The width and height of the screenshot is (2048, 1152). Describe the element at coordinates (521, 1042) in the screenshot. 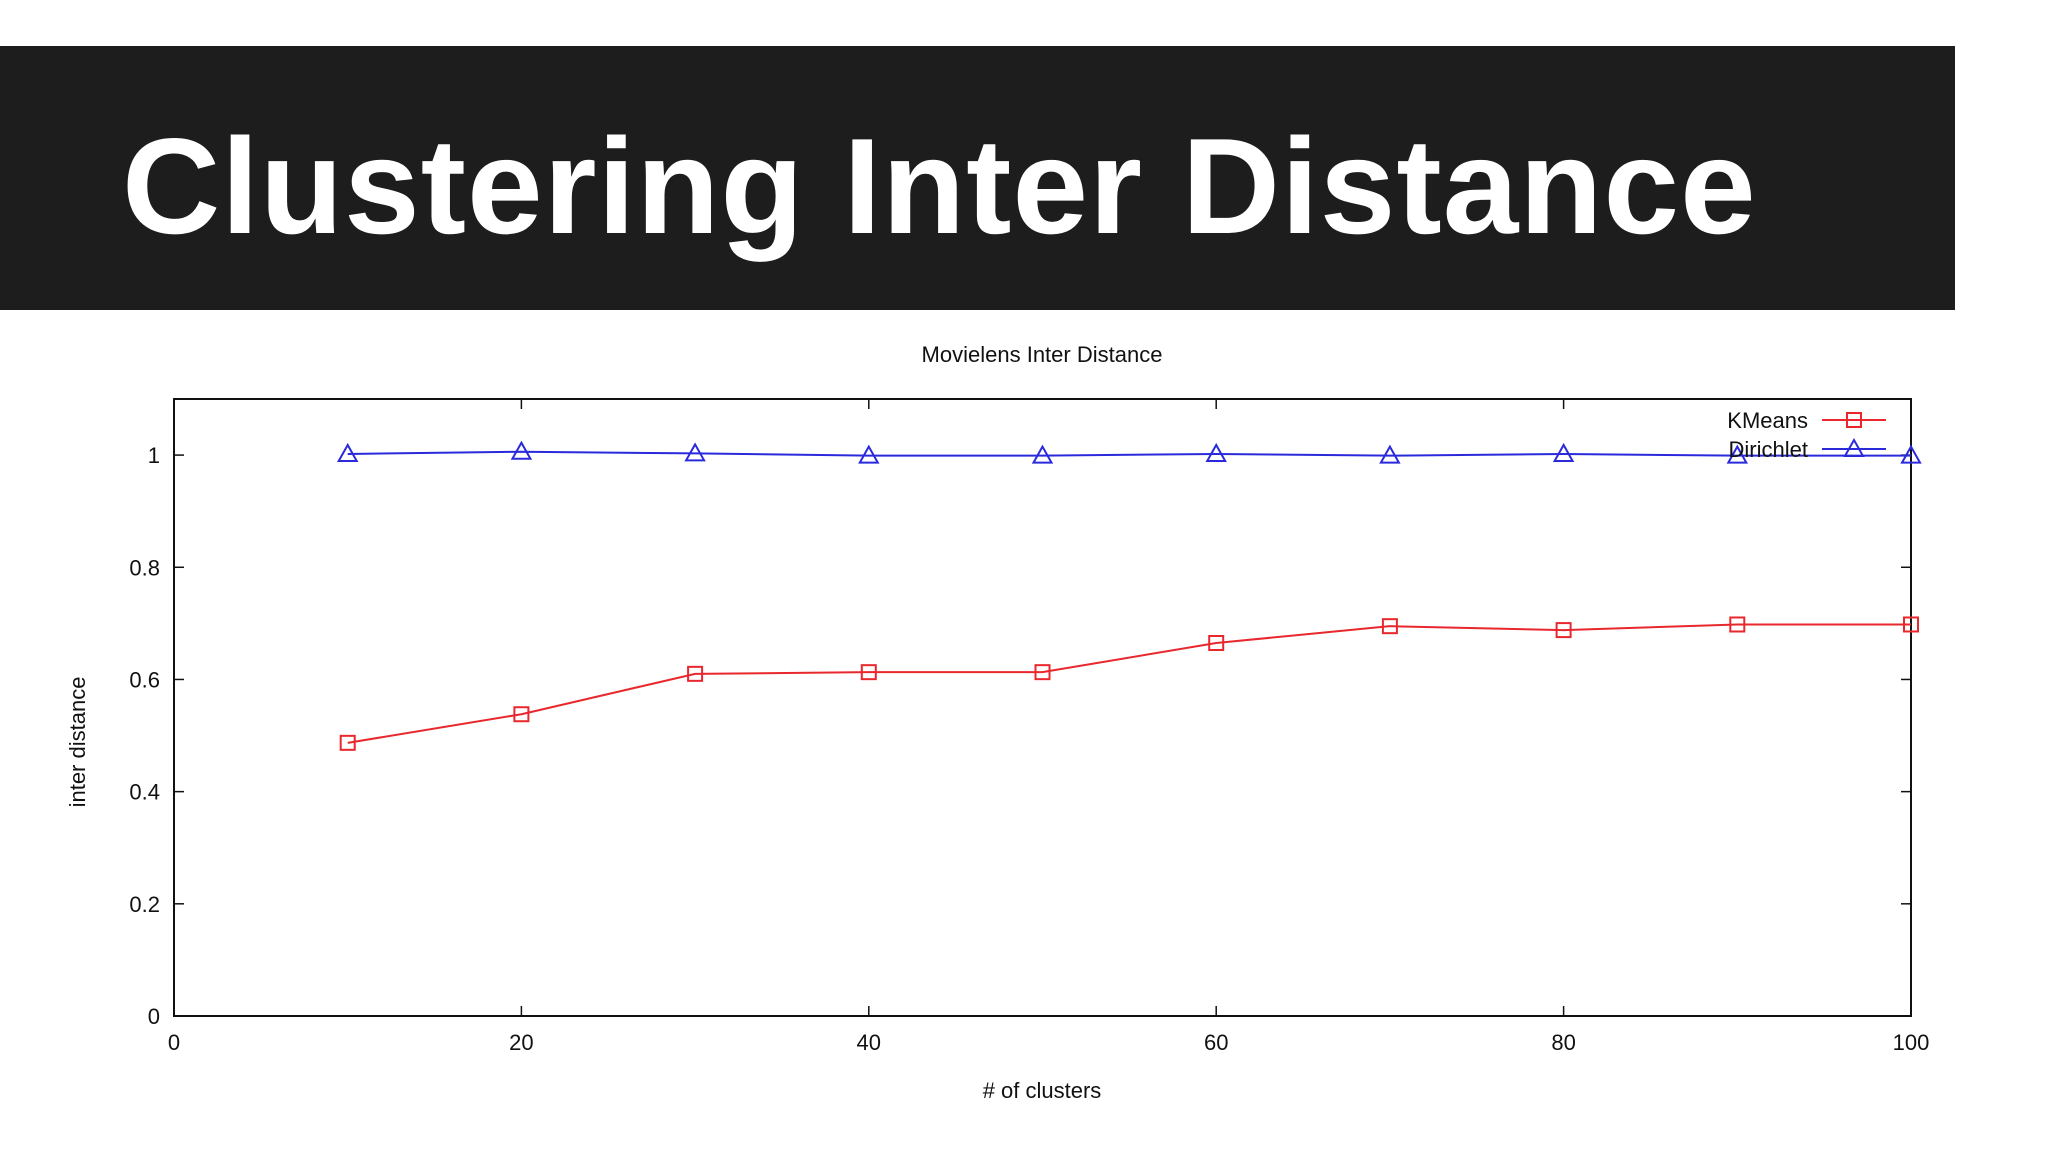

I see `x-tick-label: 20` at that location.